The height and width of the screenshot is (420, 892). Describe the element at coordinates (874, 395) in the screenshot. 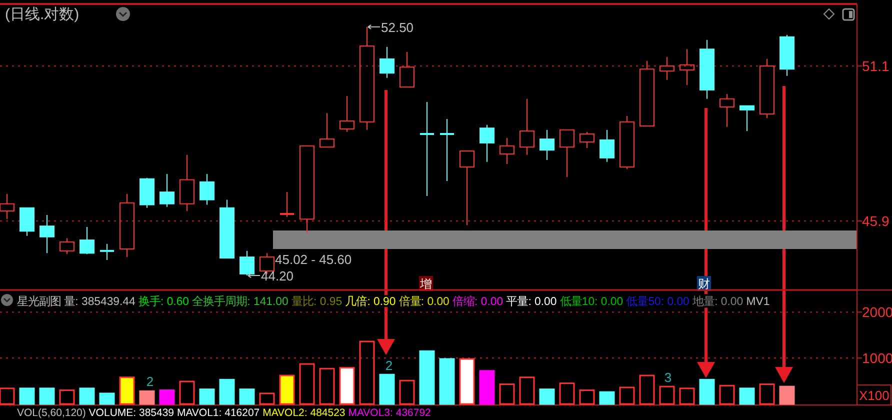

I see `y-axis-title: X100` at that location.